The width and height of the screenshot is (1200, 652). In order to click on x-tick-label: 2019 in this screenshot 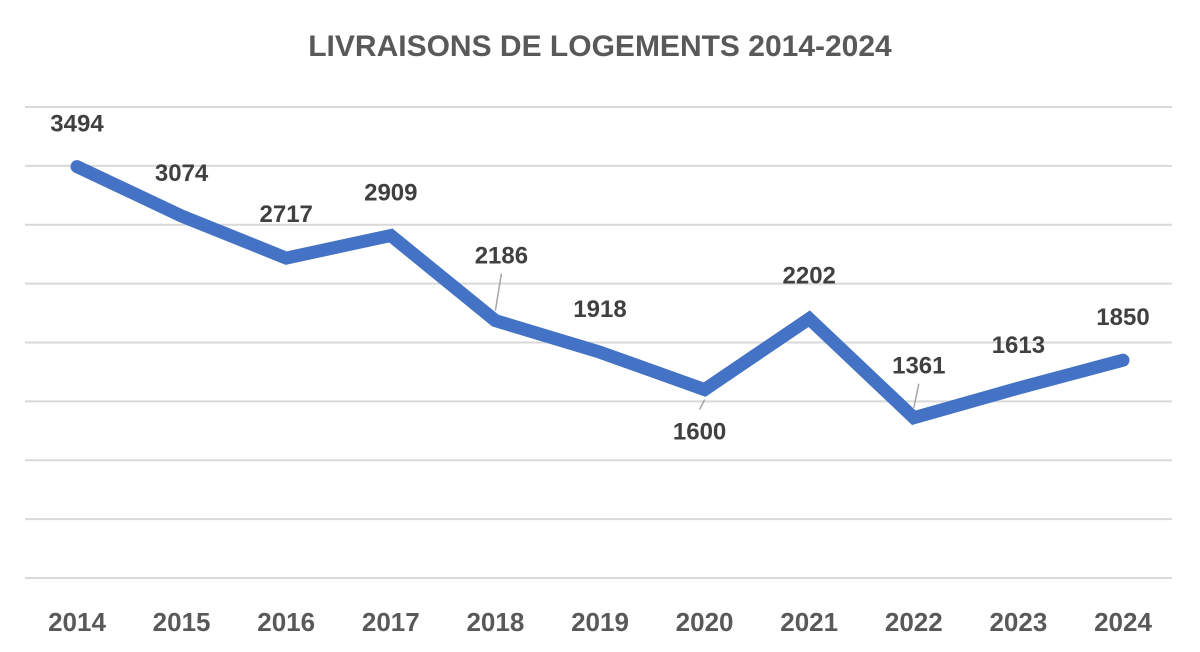, I will do `click(600, 622)`.